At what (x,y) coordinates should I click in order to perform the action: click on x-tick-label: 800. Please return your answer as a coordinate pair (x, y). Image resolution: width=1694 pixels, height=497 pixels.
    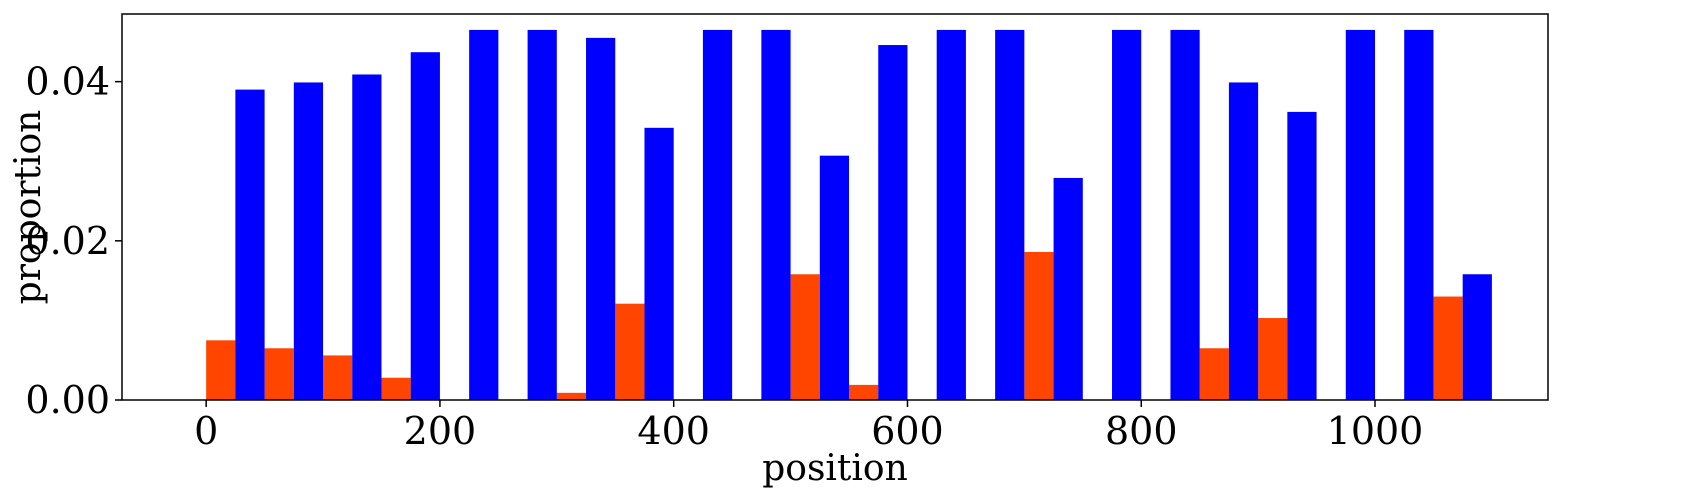
    Looking at the image, I should click on (1141, 431).